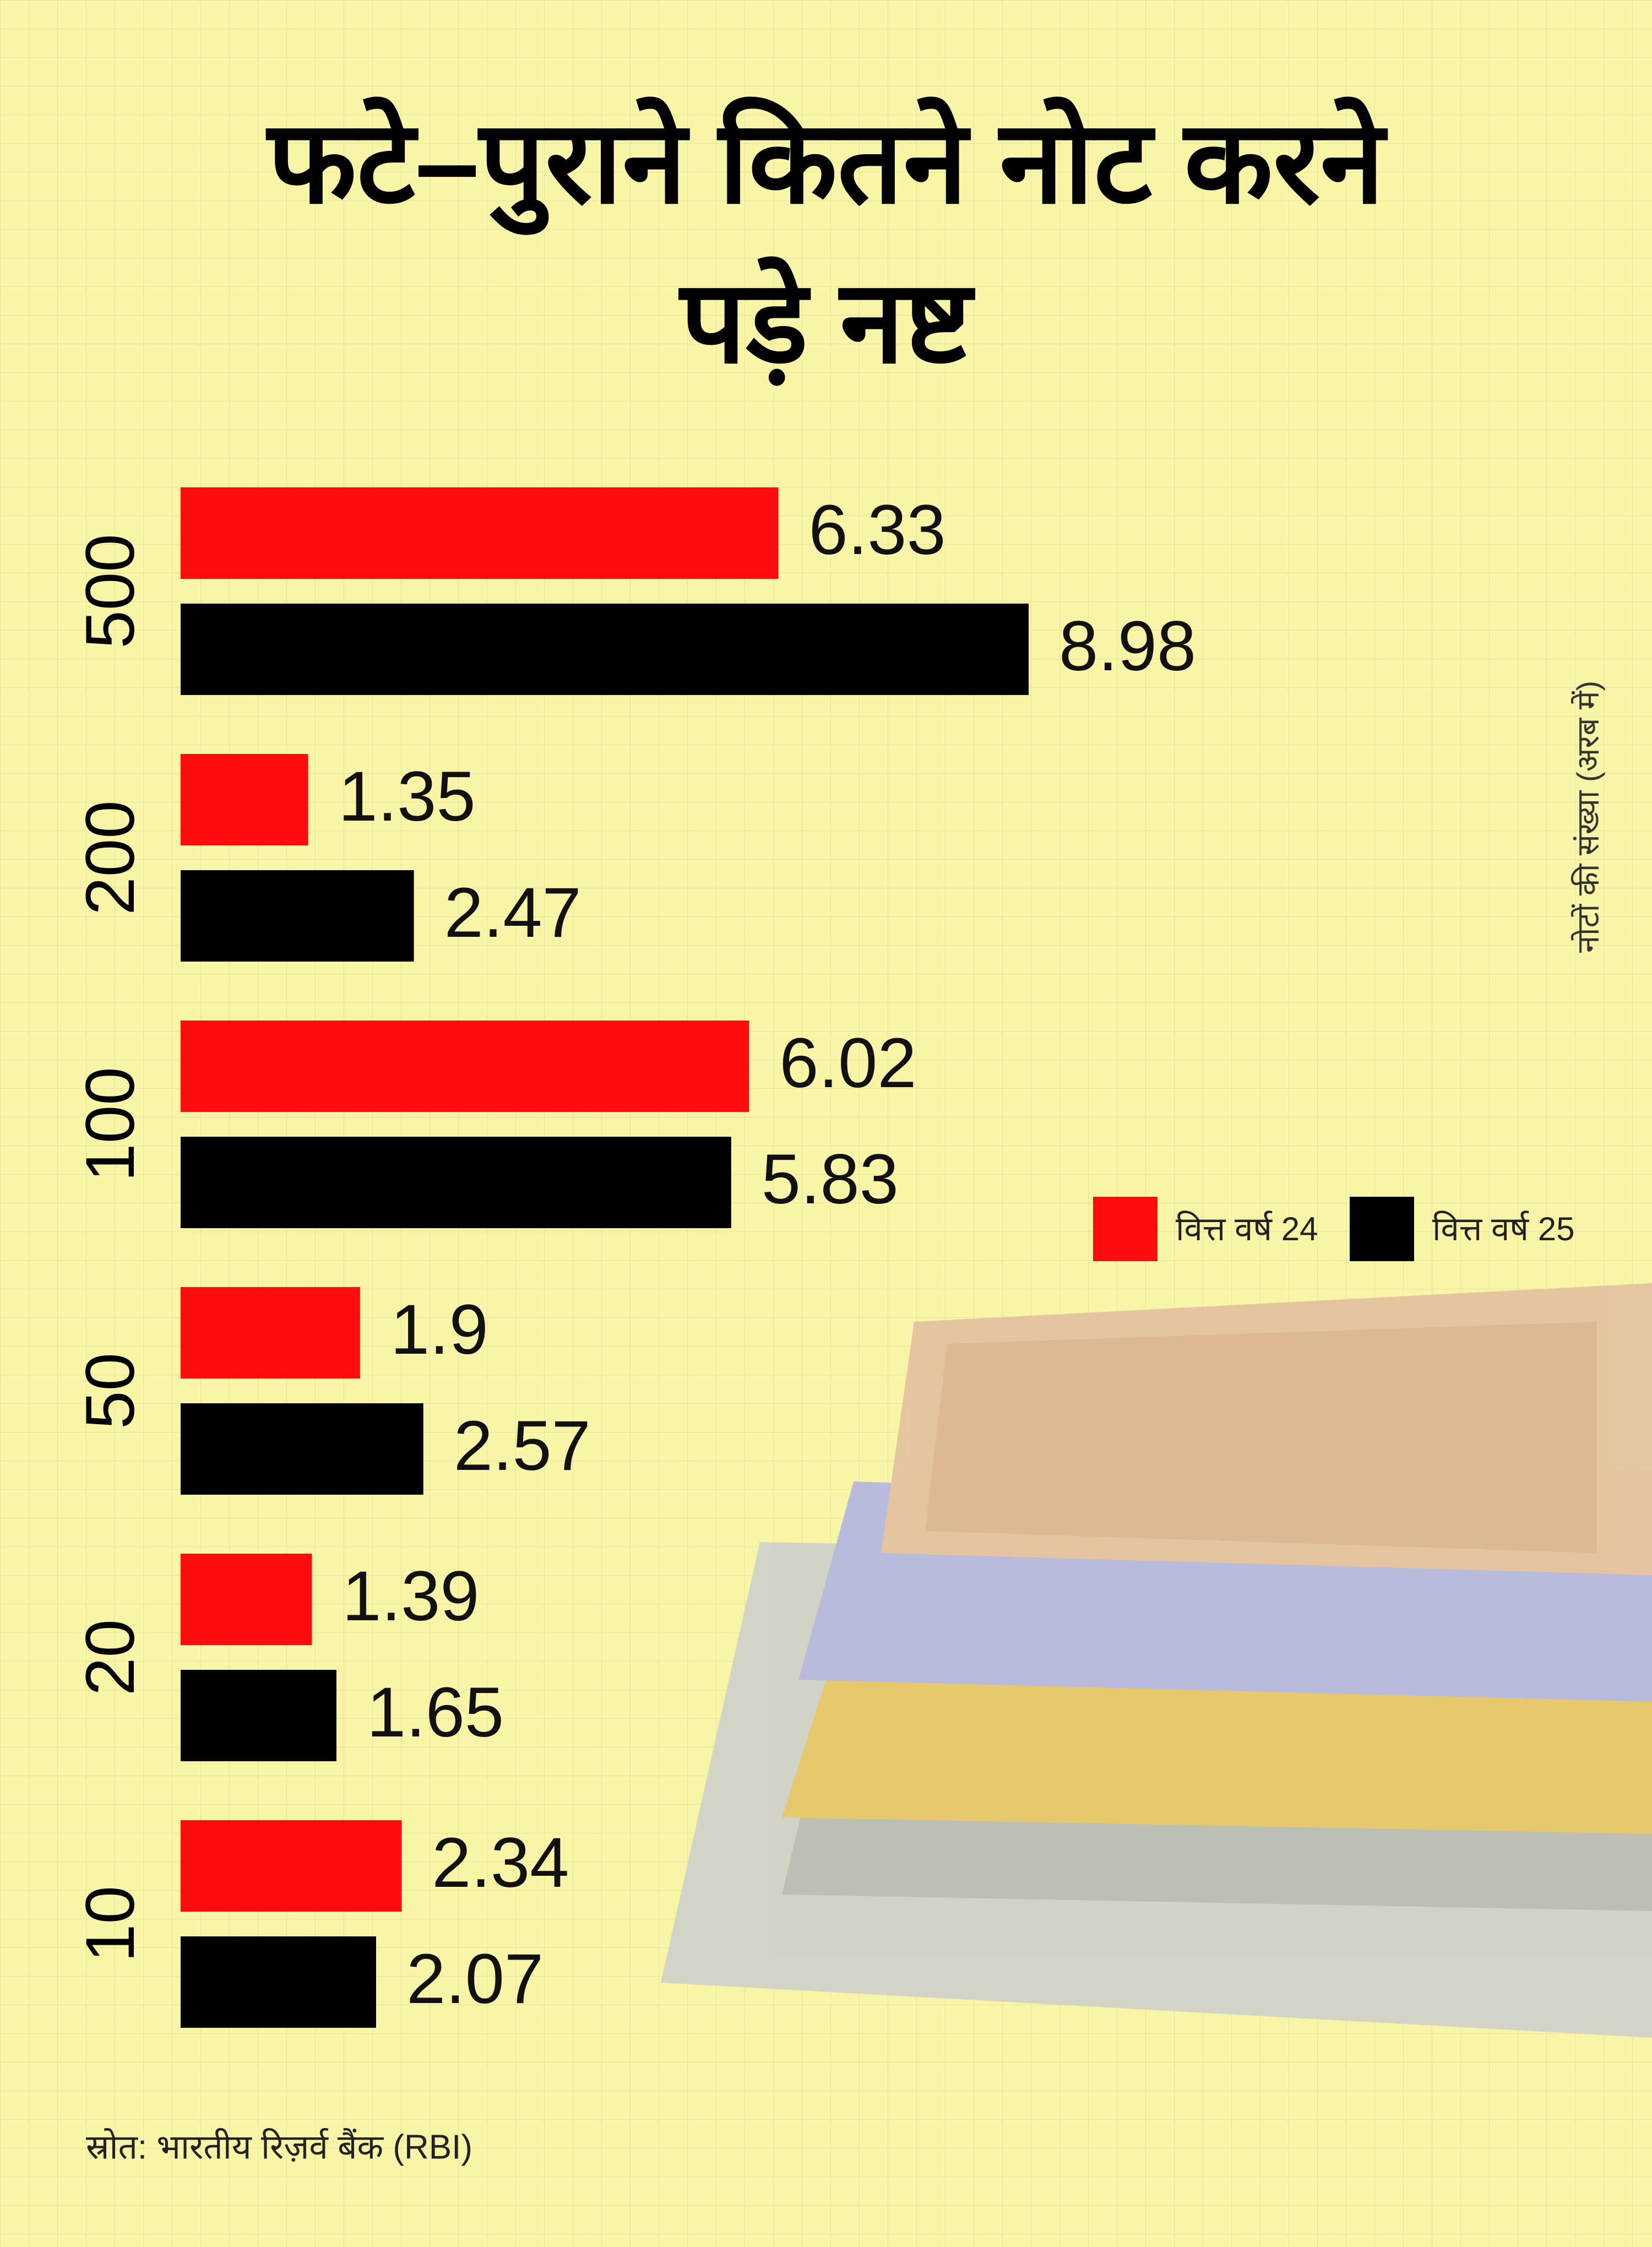  What do you see at coordinates (826, 242) in the screenshot?
I see `chart-title: फटे–पुराने कितने नोट करने पड़े नष्ट` at bounding box center [826, 242].